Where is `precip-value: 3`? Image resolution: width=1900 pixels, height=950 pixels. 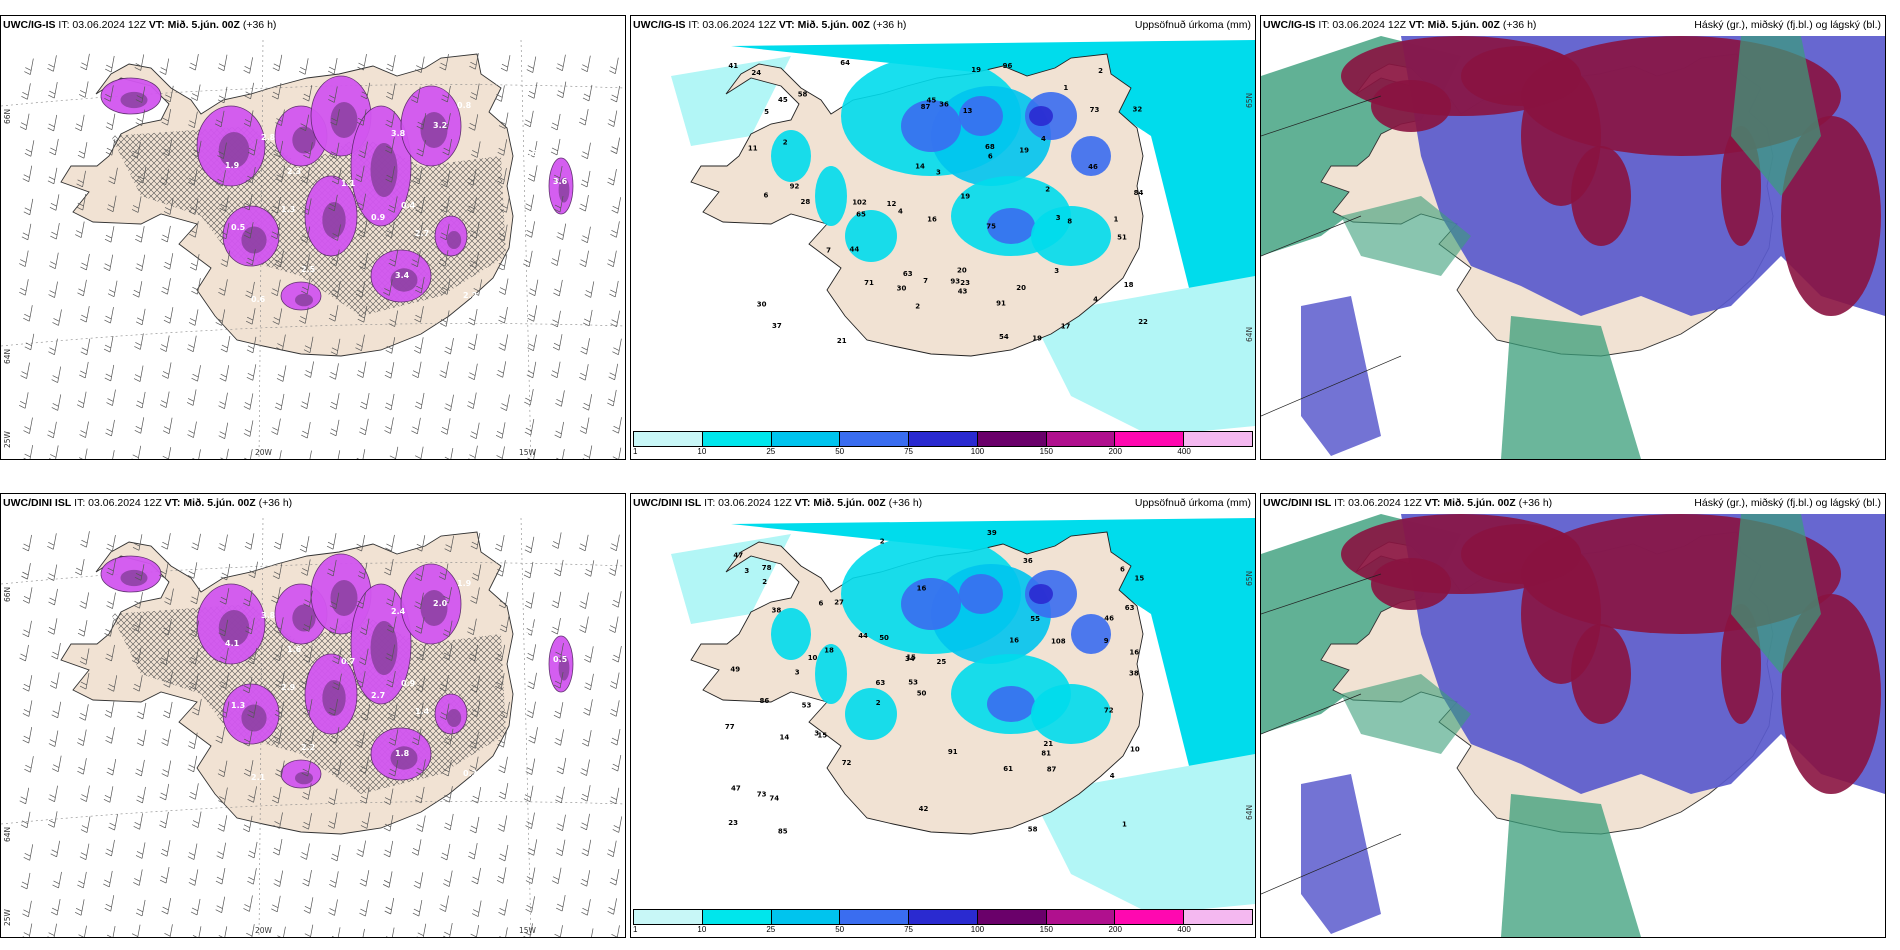
precip-value: 3 is located at coordinates (816, 733).